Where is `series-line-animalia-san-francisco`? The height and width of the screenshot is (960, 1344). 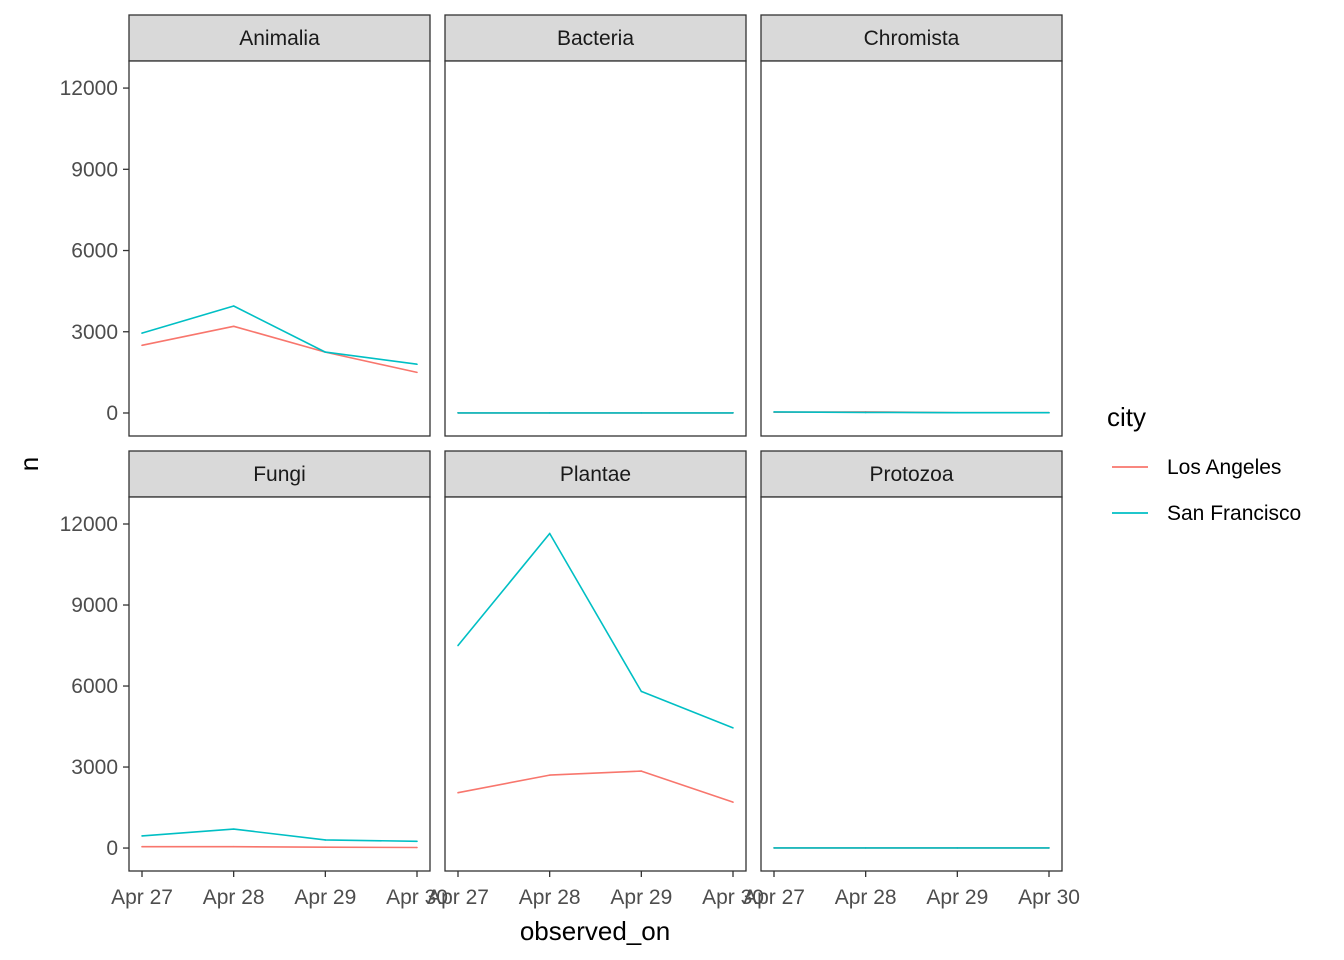 series-line-animalia-san-francisco is located at coordinates (279, 335).